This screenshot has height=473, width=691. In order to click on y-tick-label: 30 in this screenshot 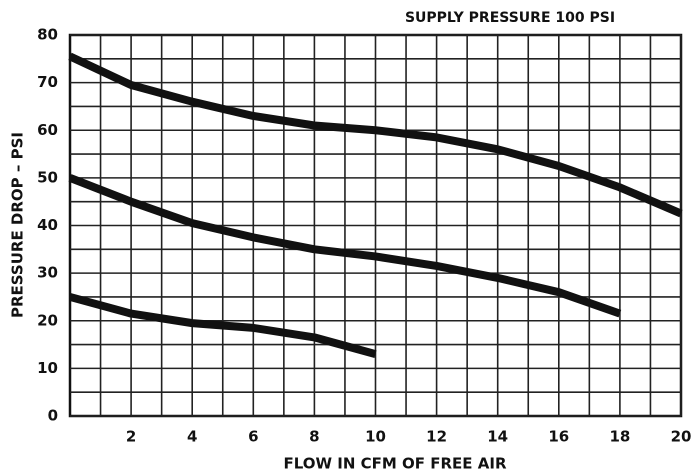, I will do `click(47, 273)`.